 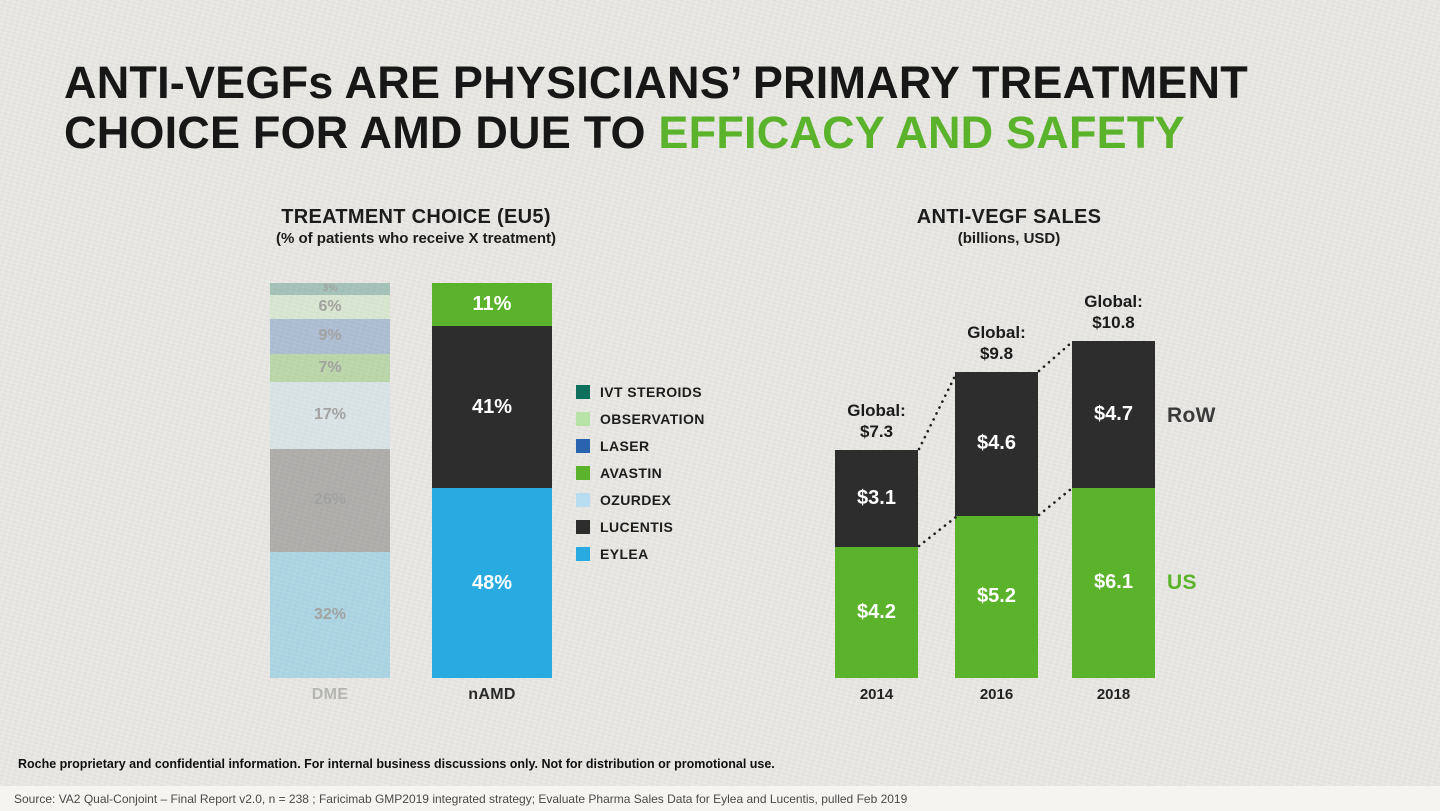 I want to click on category-label-namd: nAMD, so click(x=492, y=694).